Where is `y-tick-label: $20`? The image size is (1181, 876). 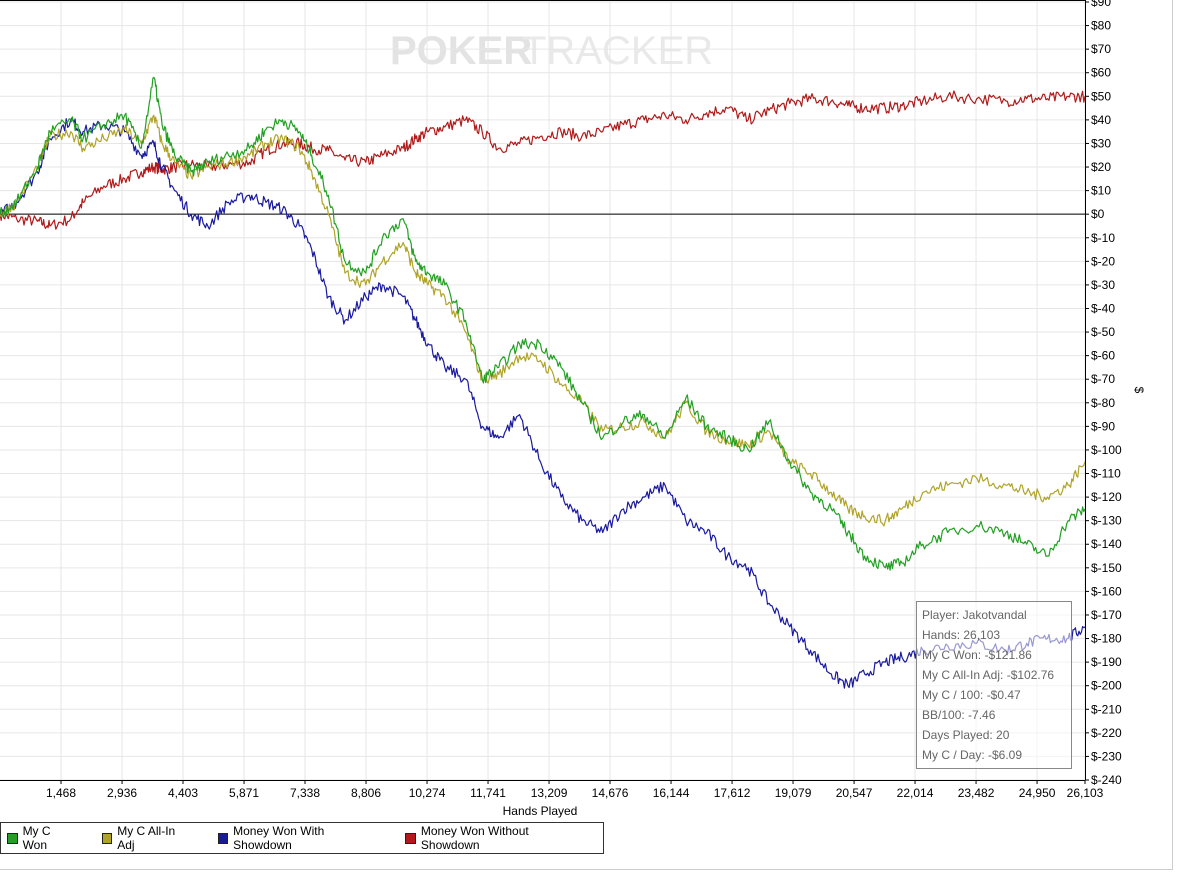
y-tick-label: $20 is located at coordinates (1101, 167).